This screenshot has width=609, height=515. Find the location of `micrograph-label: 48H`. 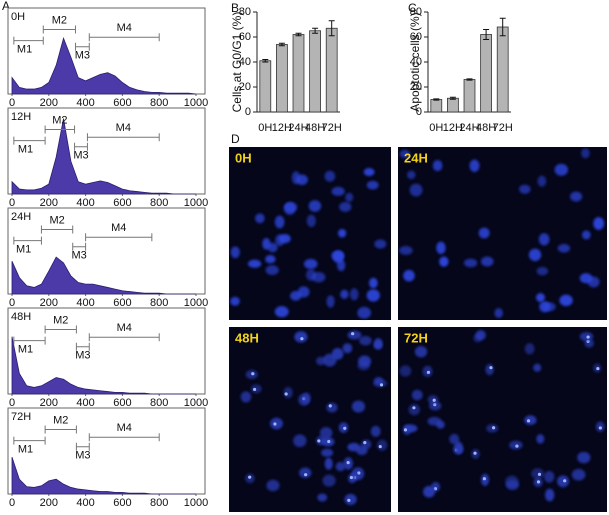

micrograph-label: 48H is located at coordinates (247, 337).